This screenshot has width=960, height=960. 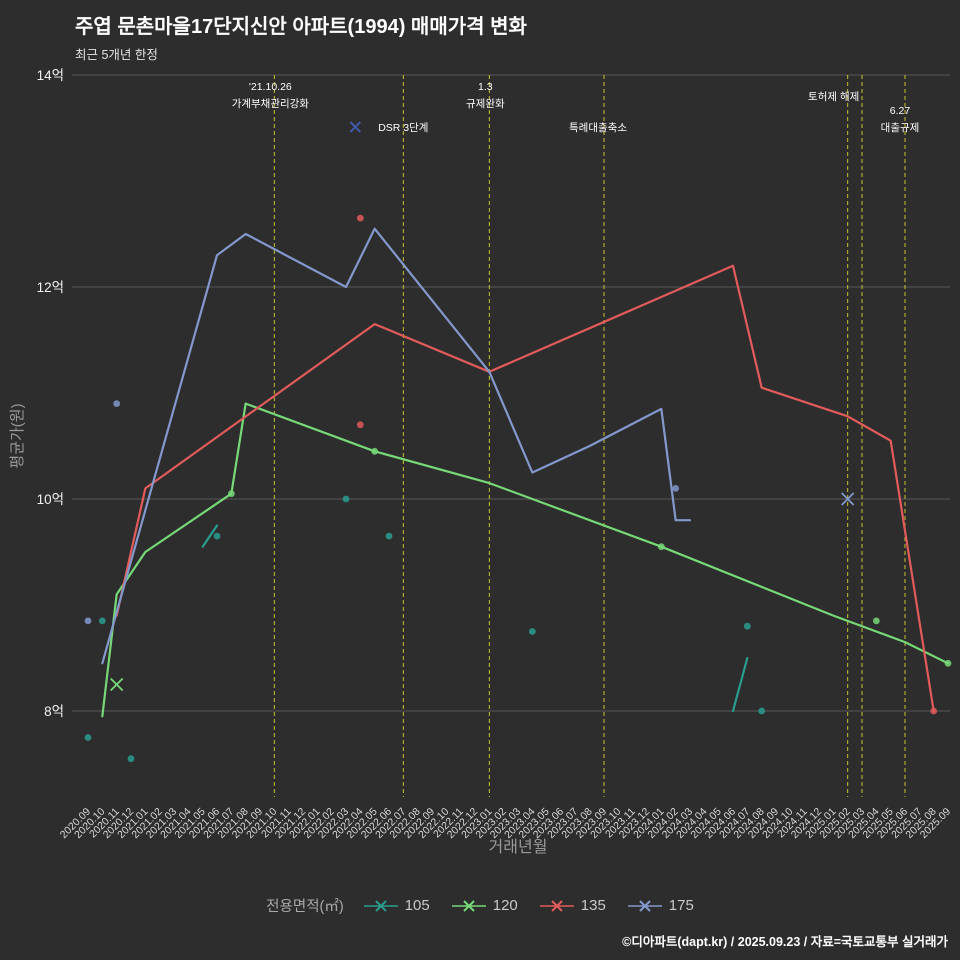 What do you see at coordinates (403, 128) in the screenshot?
I see `event-label-2022.07: DSR 3단계` at bounding box center [403, 128].